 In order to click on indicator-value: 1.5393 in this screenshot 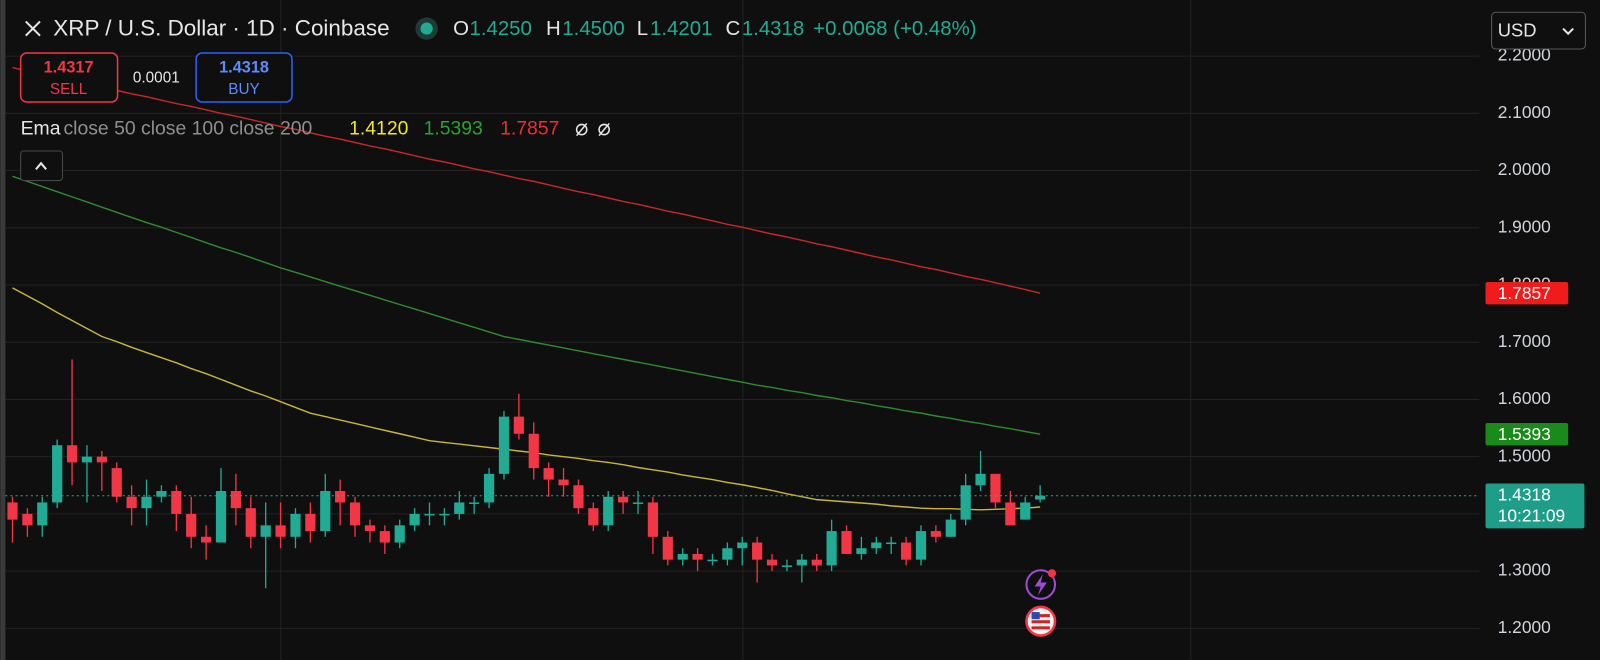, I will do `click(453, 129)`.